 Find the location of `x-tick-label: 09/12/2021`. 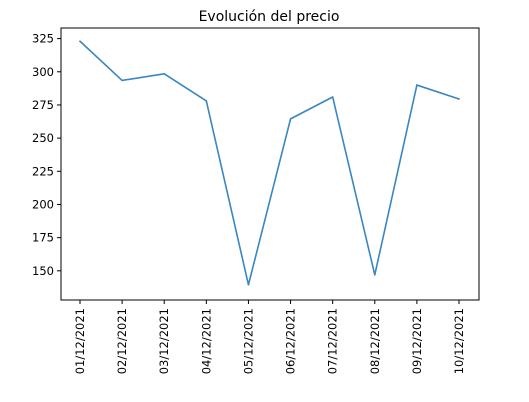

x-tick-label: 09/12/2021 is located at coordinates (417, 341).